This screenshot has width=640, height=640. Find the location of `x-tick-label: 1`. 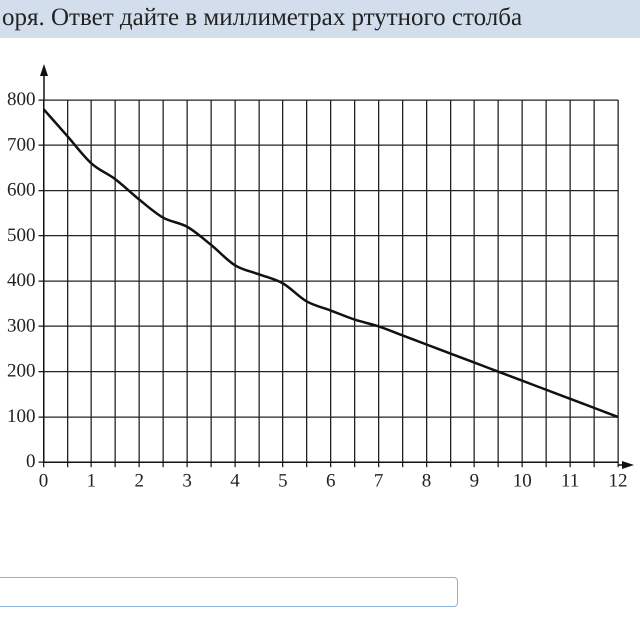

x-tick-label: 1 is located at coordinates (91, 481).